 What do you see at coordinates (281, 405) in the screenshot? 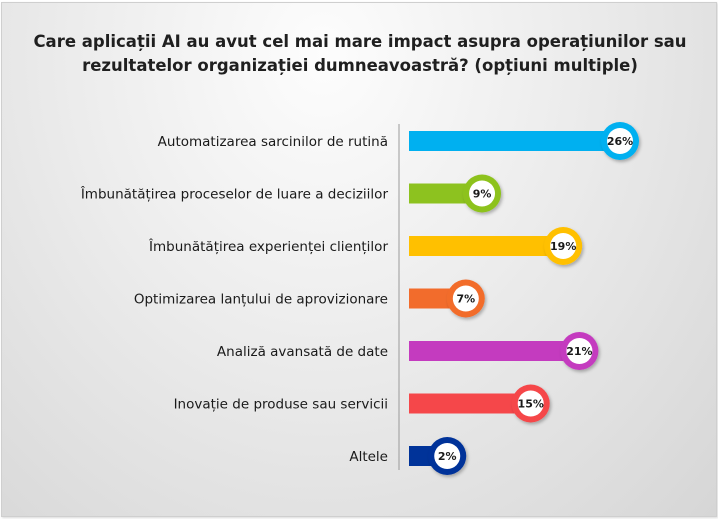
I see `category-label: Inovație de produse sau servicii` at bounding box center [281, 405].